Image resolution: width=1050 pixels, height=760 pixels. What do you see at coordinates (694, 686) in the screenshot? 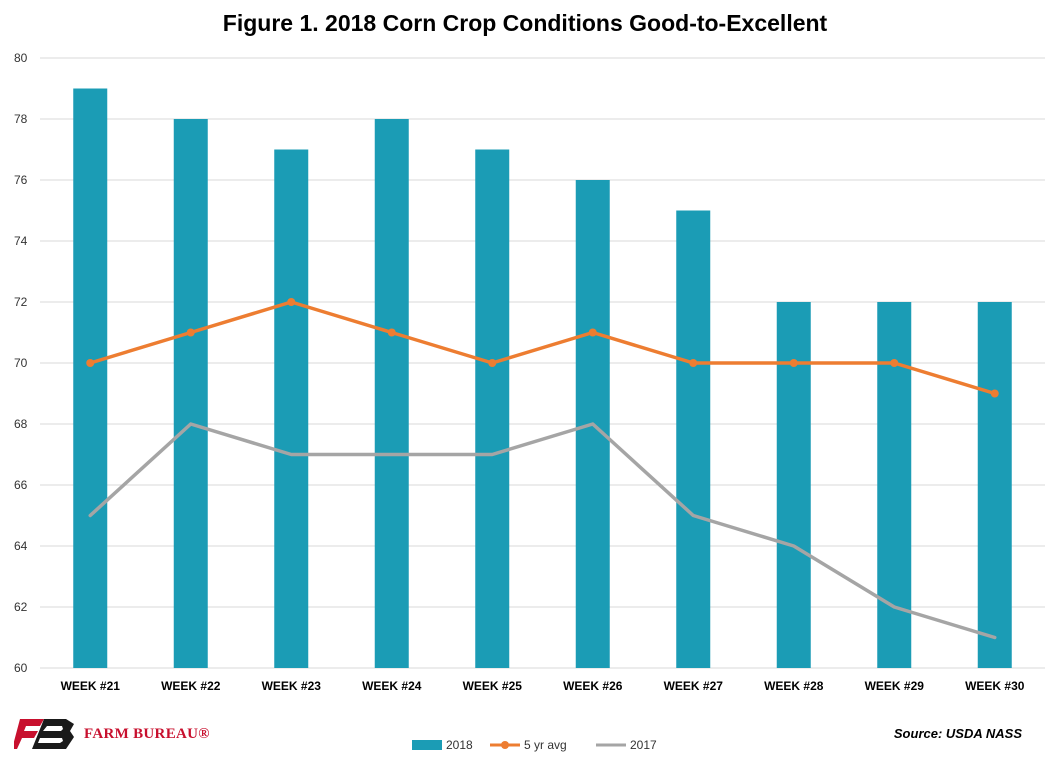
I see `x-tick-label: WEEK #27` at bounding box center [694, 686].